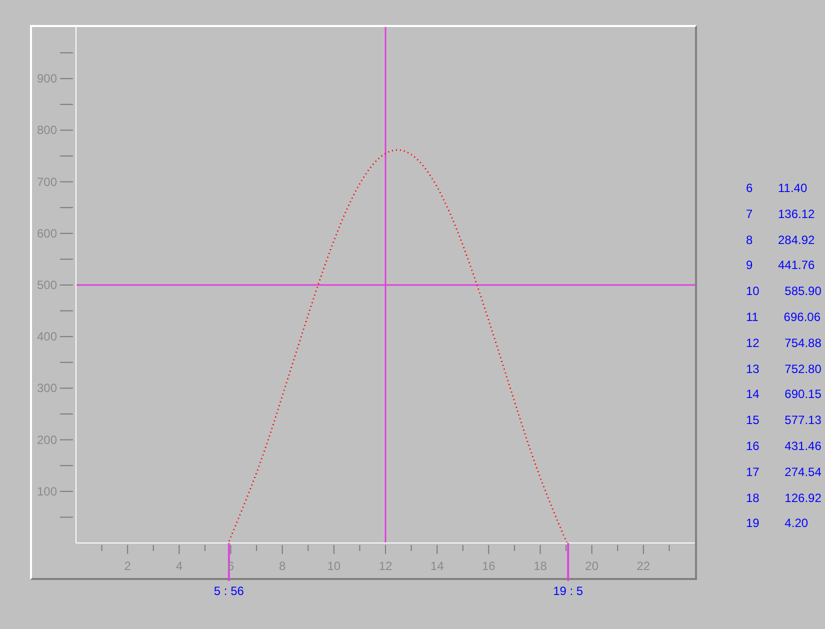  I want to click on text: 18 126.92, so click(784, 498).